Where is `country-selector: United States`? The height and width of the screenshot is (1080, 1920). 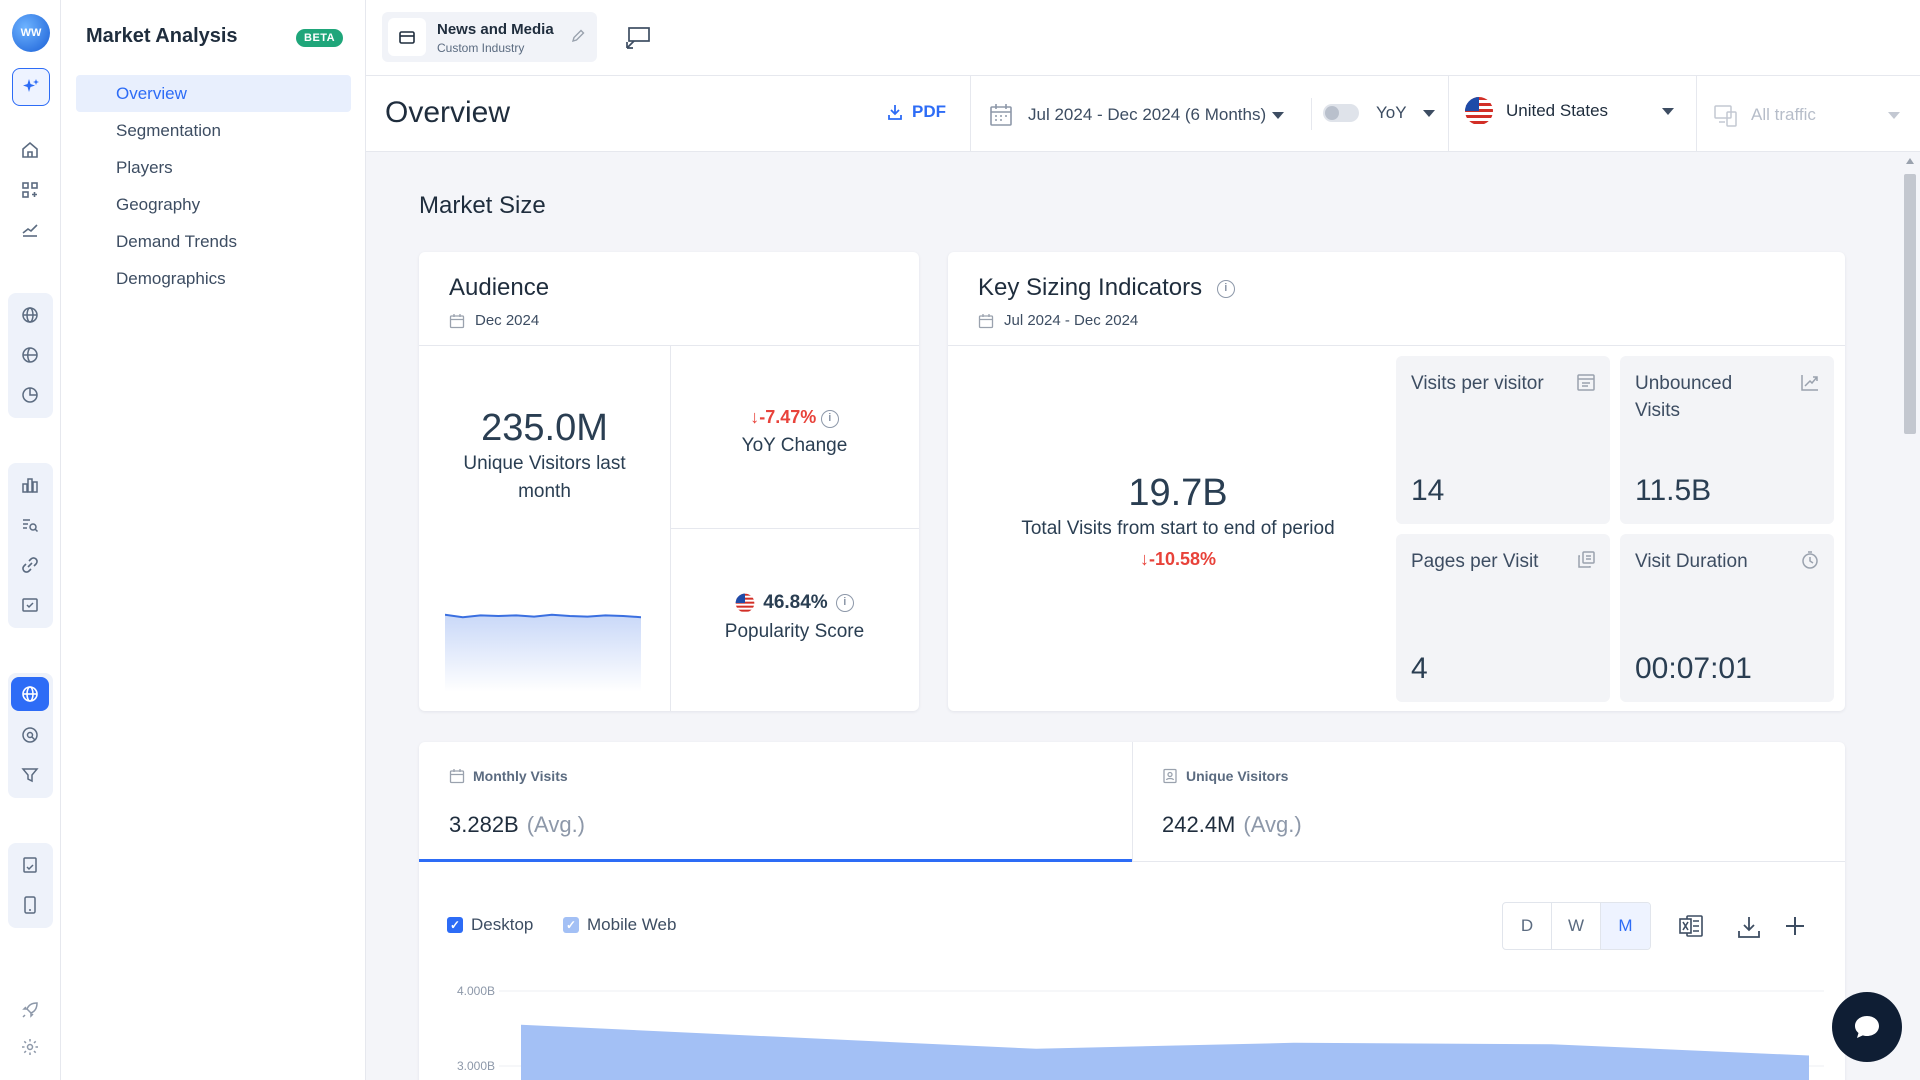
country-selector: United States is located at coordinates (1569, 111).